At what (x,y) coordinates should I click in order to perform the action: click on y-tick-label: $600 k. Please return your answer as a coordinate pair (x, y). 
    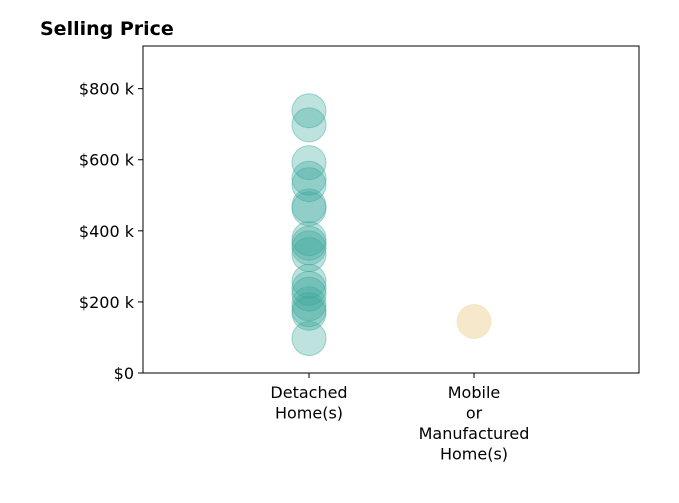
    Looking at the image, I should click on (107, 160).